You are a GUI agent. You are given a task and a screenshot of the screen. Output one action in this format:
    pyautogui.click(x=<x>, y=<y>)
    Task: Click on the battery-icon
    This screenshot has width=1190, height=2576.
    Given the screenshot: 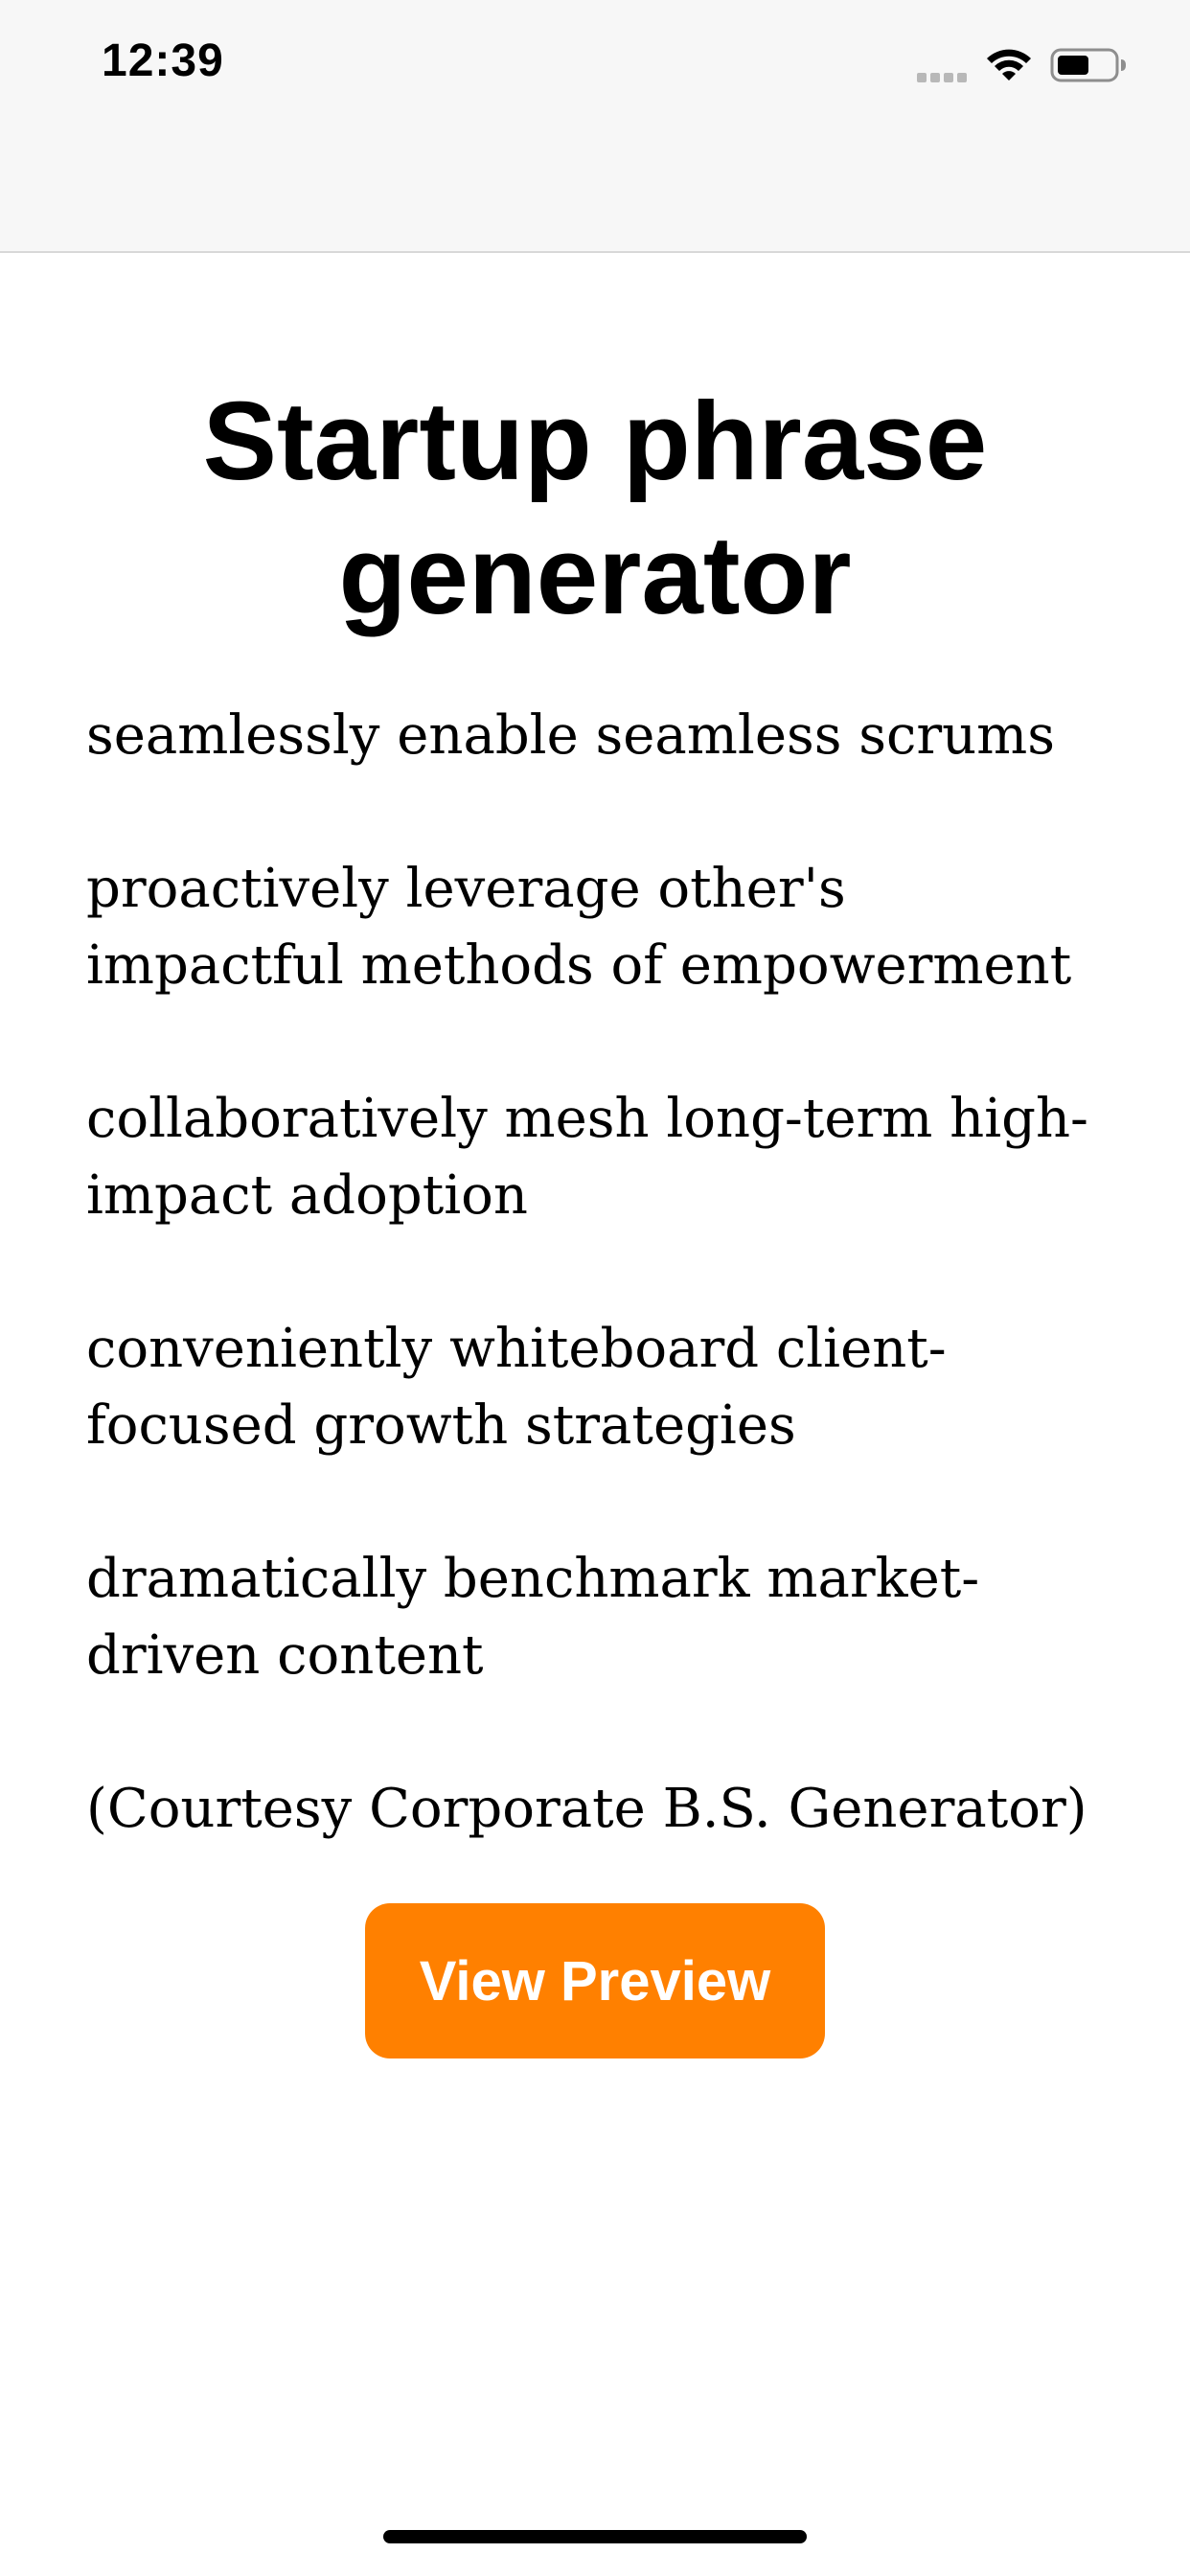 What is the action you would take?
    pyautogui.click(x=1088, y=65)
    